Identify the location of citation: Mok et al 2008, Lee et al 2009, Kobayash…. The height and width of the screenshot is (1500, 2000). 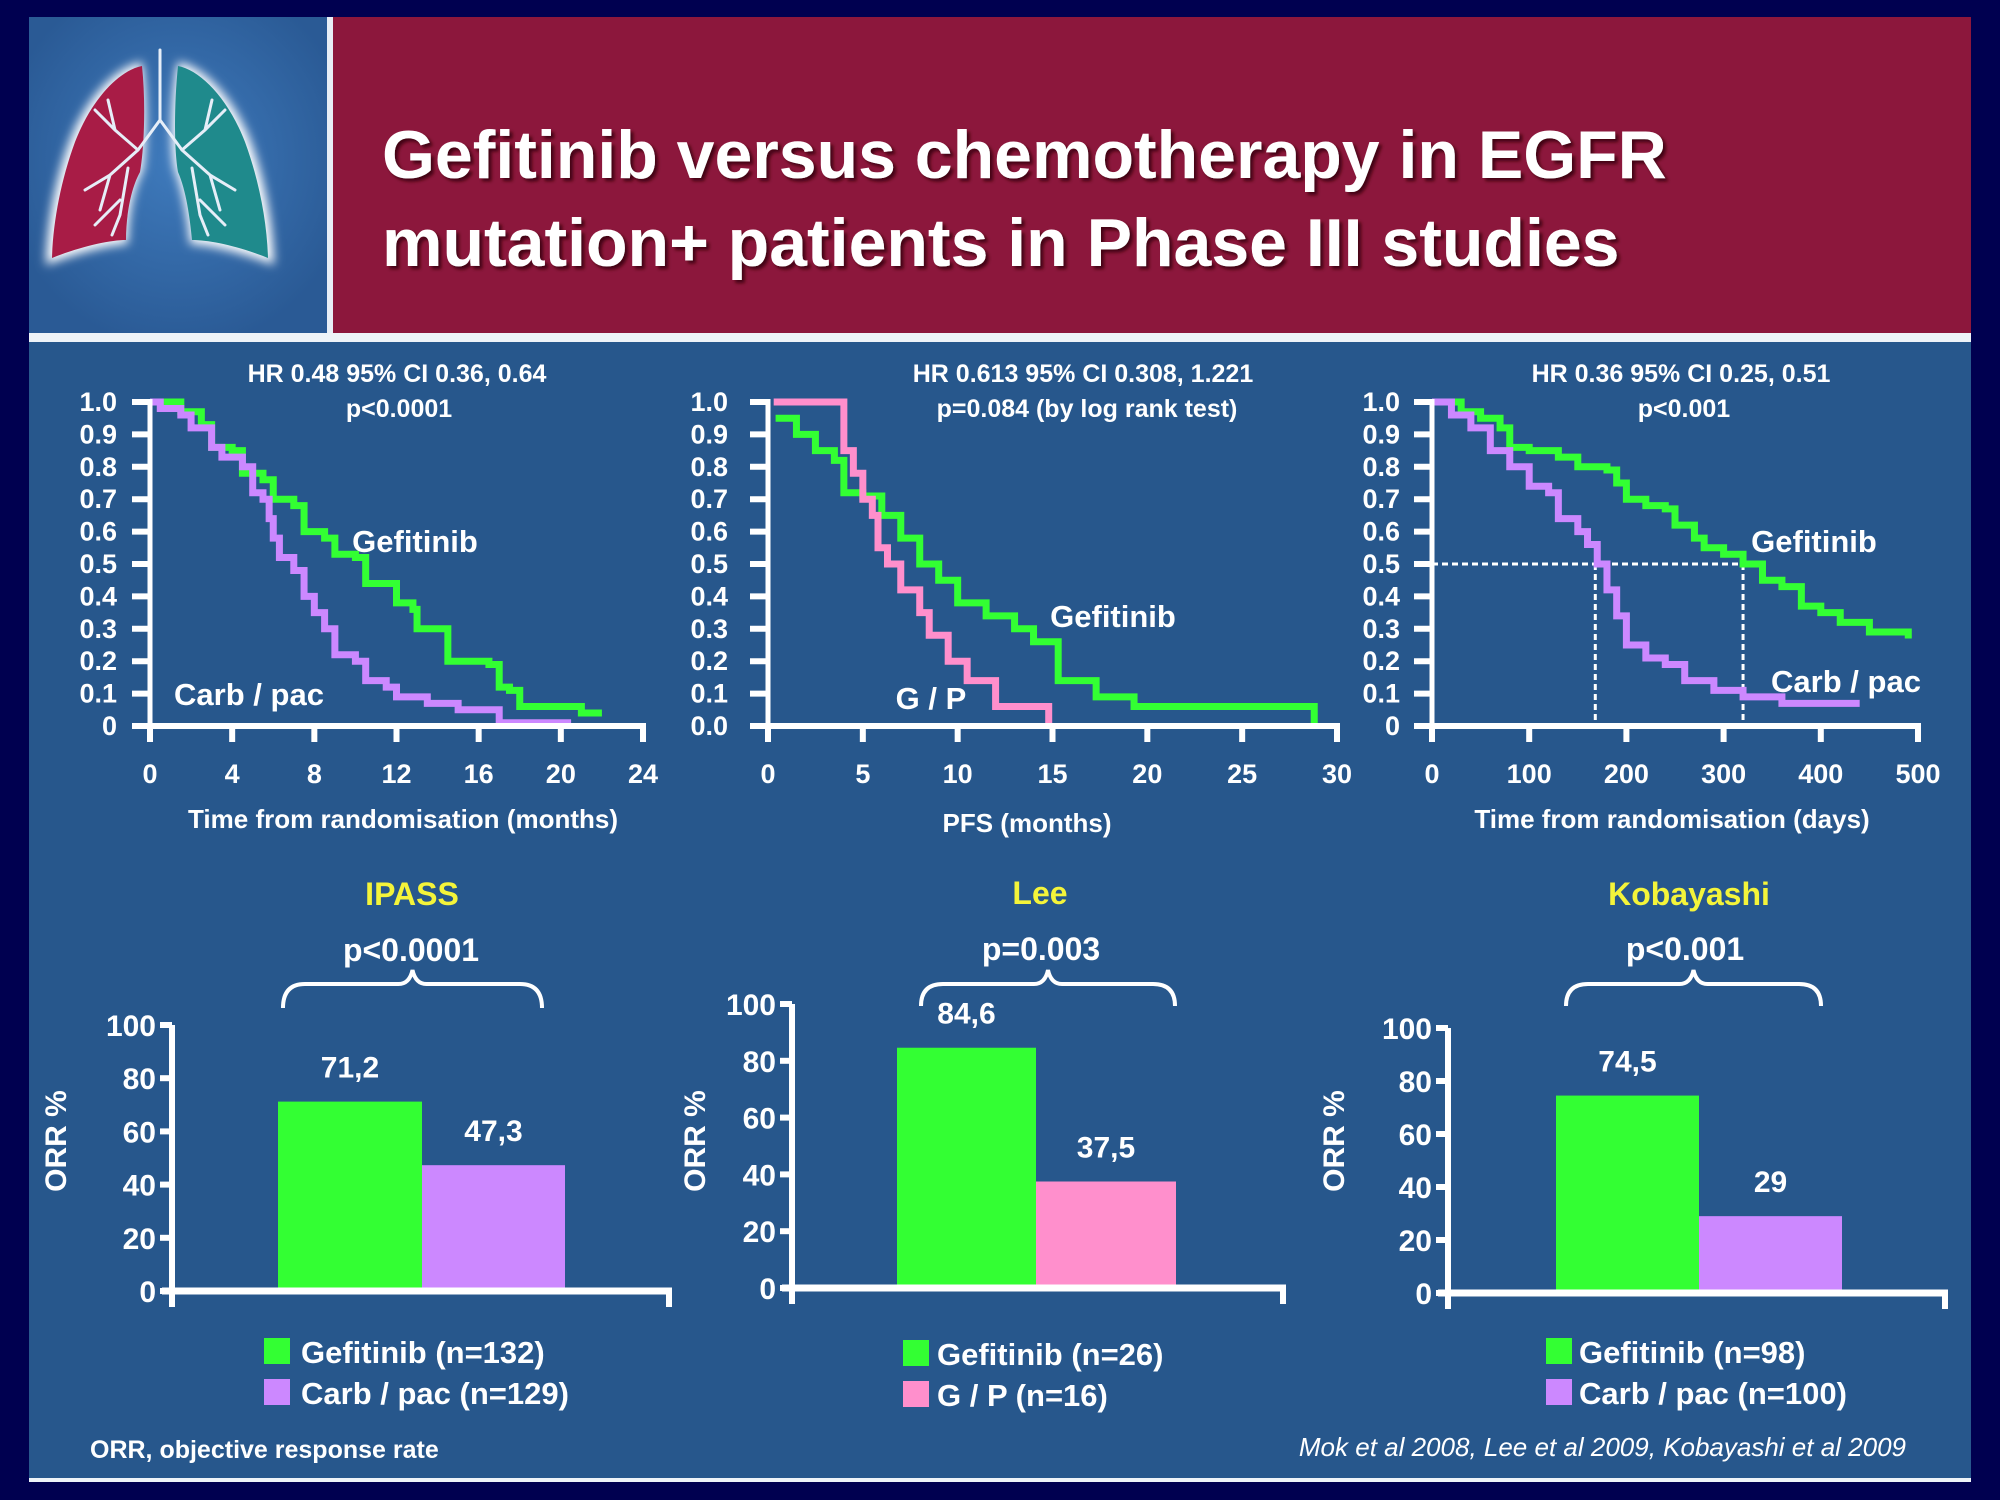
(1602, 1447).